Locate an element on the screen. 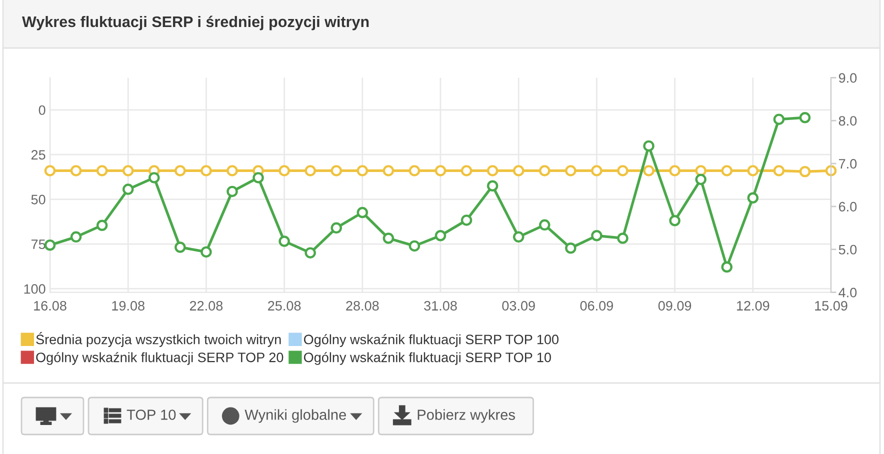 The height and width of the screenshot is (454, 884). text: Wyniki globalne is located at coordinates (295, 416).